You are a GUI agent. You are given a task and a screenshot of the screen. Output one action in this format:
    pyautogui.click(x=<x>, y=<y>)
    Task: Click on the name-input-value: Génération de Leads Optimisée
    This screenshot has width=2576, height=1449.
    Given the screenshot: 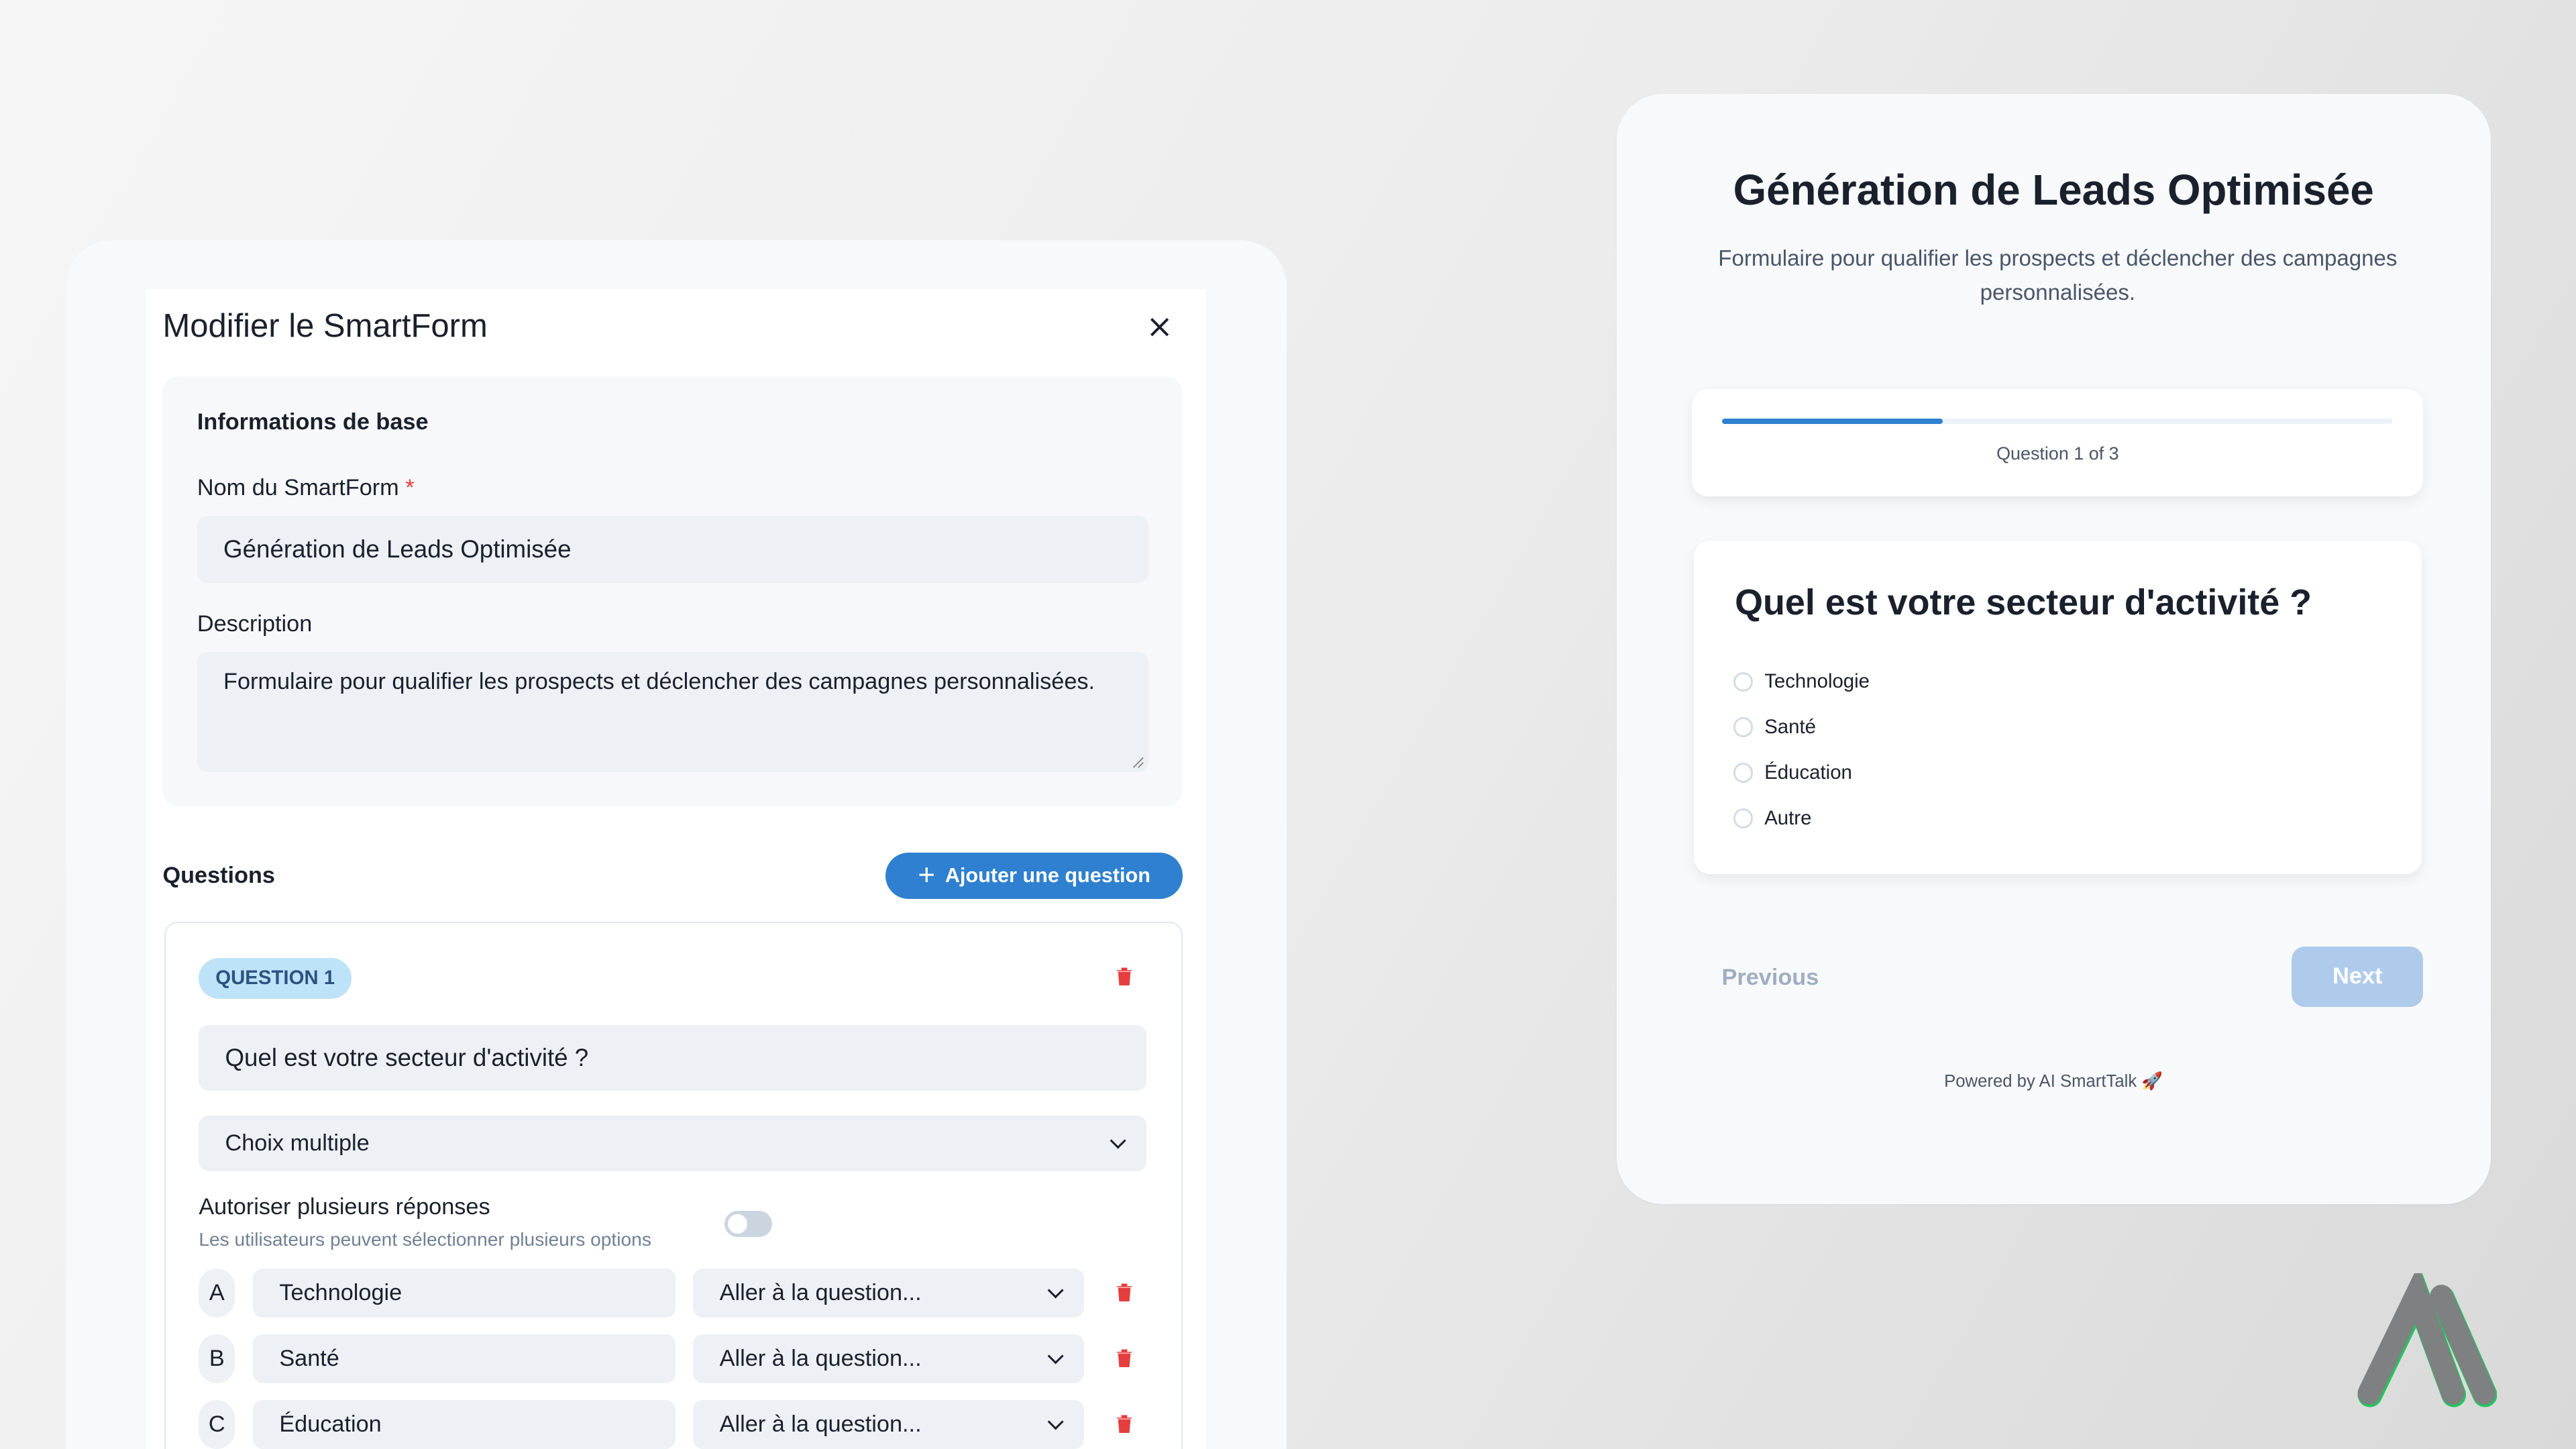 What is the action you would take?
    pyautogui.click(x=397, y=549)
    